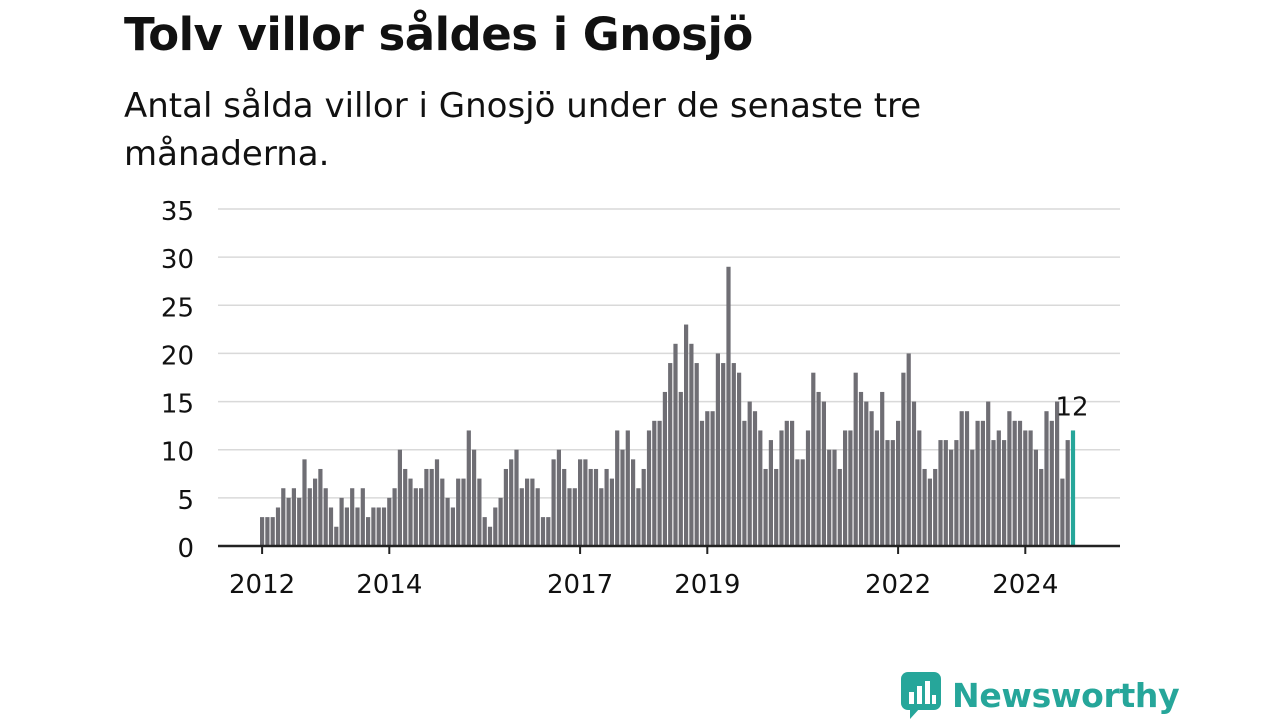 The height and width of the screenshot is (720, 1280). What do you see at coordinates (262, 585) in the screenshot?
I see `x-tick-label: 2012` at bounding box center [262, 585].